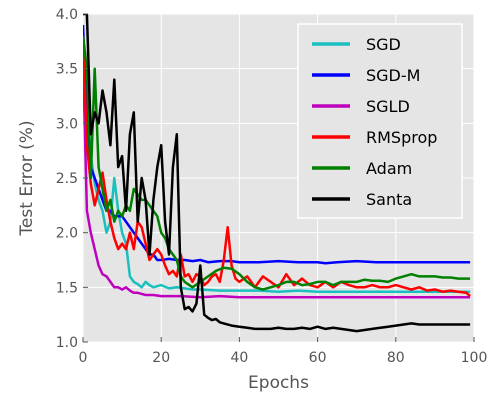 The width and height of the screenshot is (501, 402). I want to click on legend-entry: SGD, so click(383, 44).